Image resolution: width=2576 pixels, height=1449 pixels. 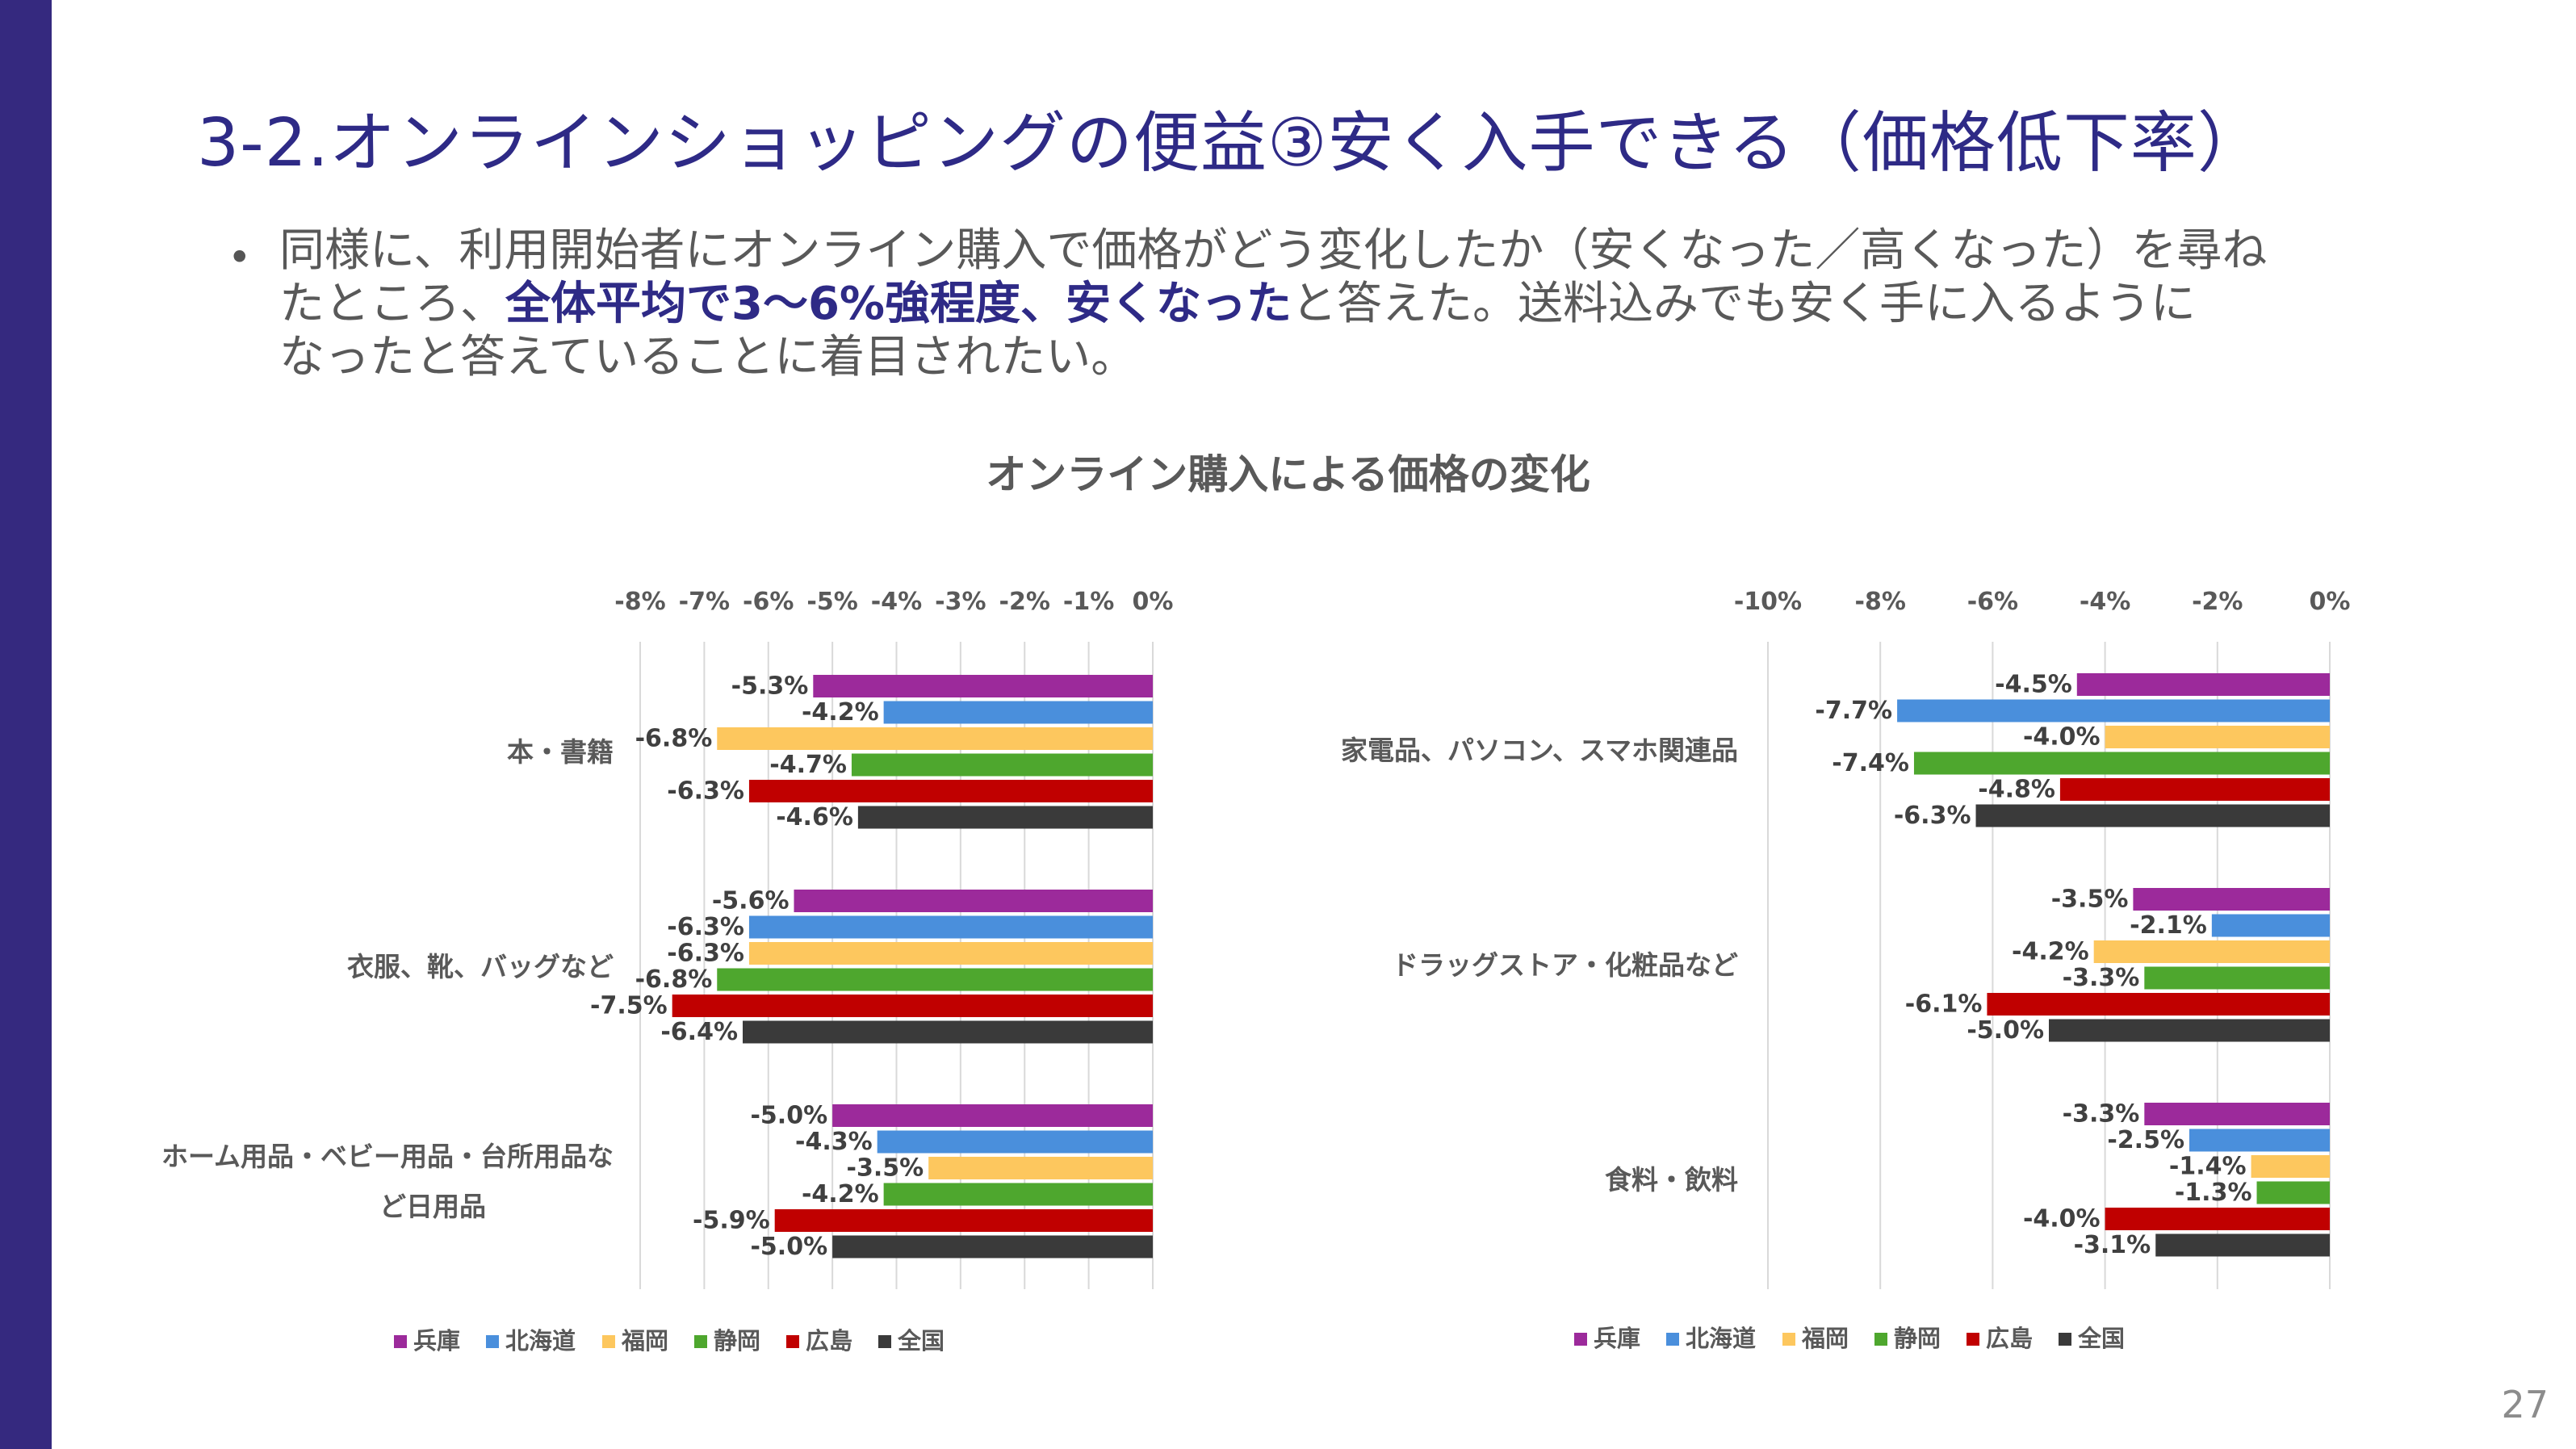 What do you see at coordinates (1230, 143) in the screenshot?
I see `slide-title: 3-2.オンラインショッピングの便益③安く入手できる（価格低下率）` at bounding box center [1230, 143].